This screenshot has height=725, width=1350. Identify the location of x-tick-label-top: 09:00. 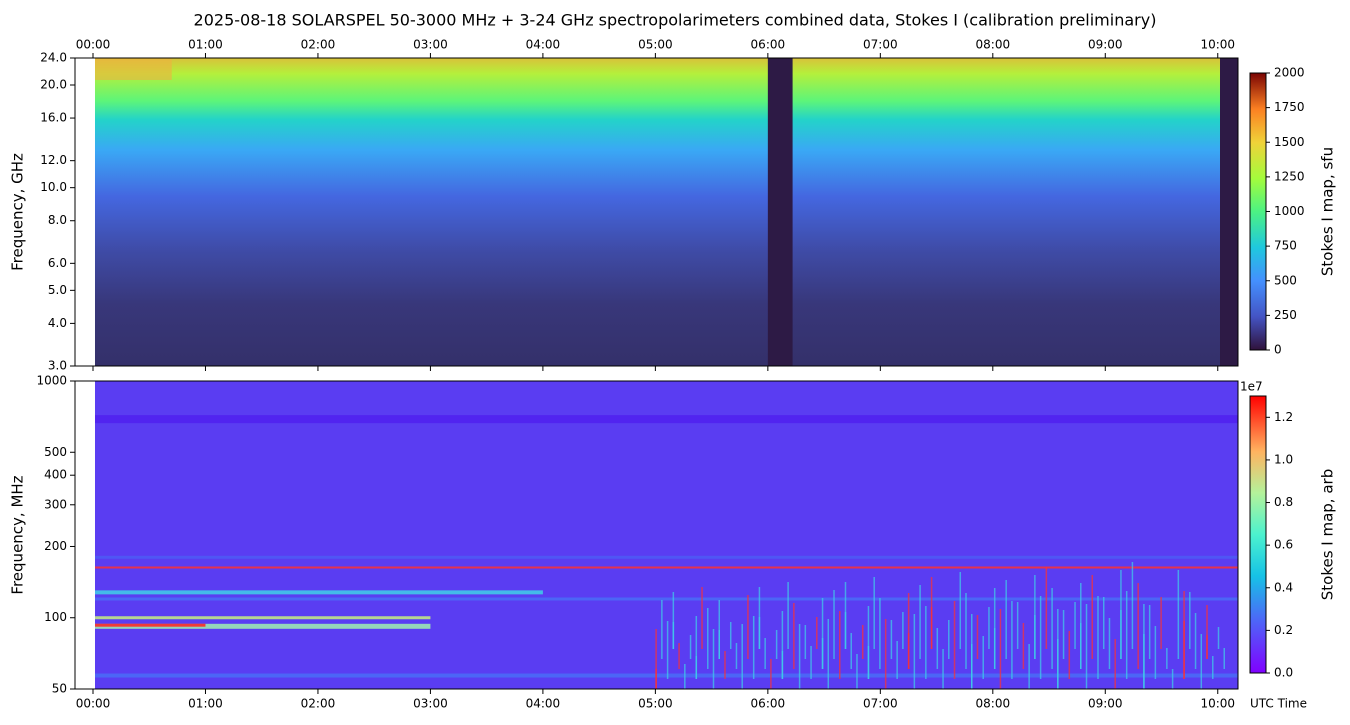
(1105, 45).